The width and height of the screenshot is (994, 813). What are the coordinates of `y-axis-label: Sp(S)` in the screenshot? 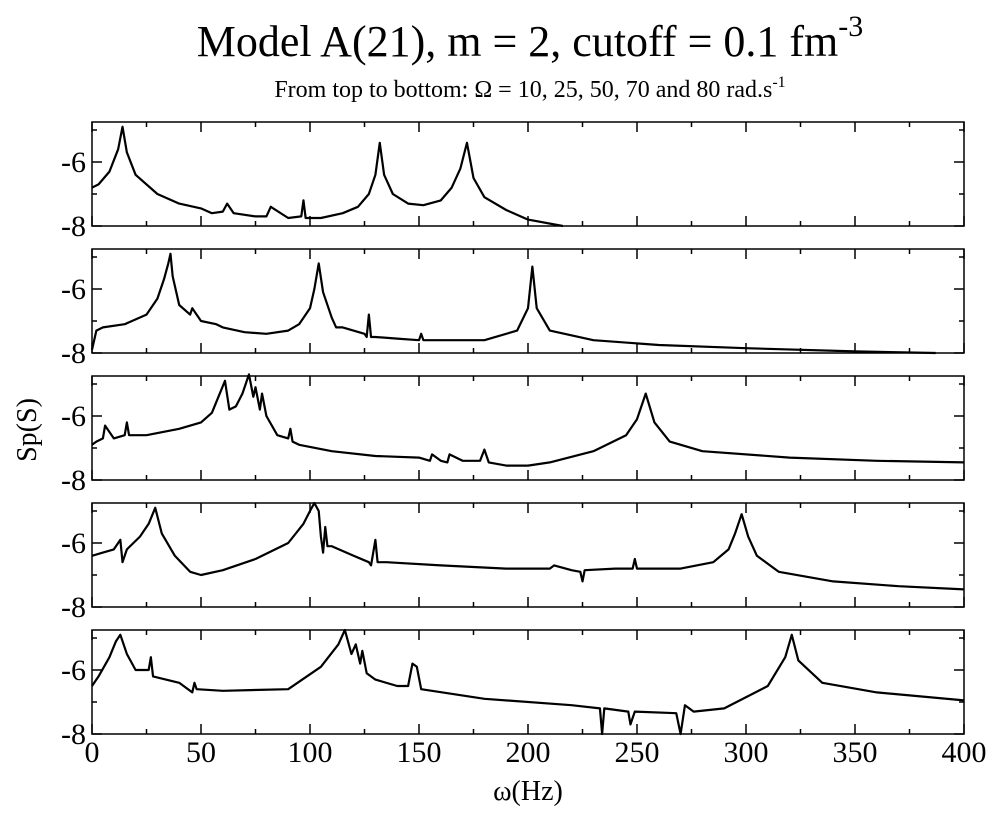 It's located at (27, 430).